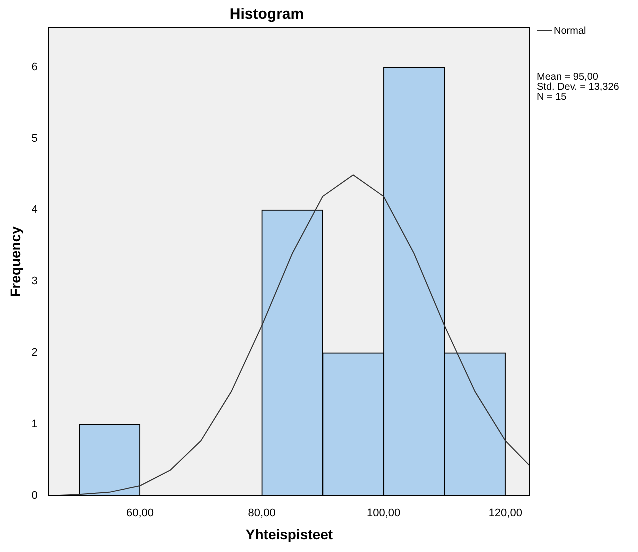  What do you see at coordinates (384, 514) in the screenshot?
I see `x-tick-label: 100,00` at bounding box center [384, 514].